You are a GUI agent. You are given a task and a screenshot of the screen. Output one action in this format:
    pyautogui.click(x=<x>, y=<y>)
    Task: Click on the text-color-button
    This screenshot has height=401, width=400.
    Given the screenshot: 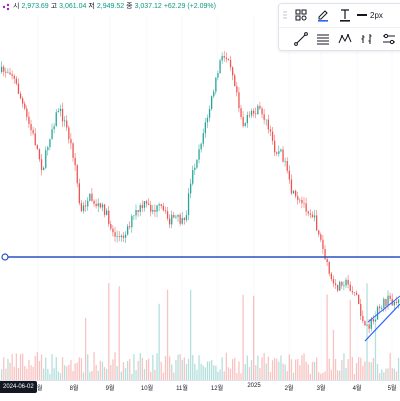 What is the action you would take?
    pyautogui.click(x=345, y=15)
    